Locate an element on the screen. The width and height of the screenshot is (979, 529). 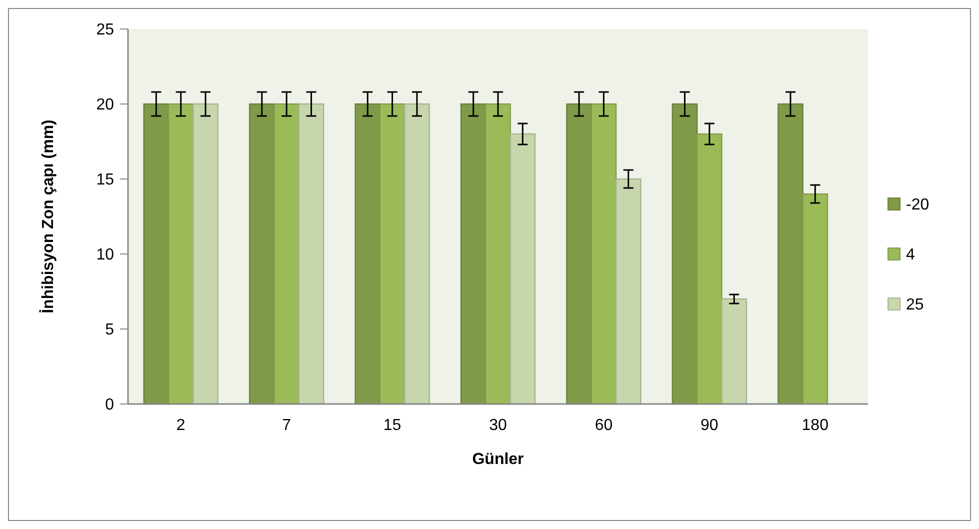
x-tick-label: 90 is located at coordinates (709, 425).